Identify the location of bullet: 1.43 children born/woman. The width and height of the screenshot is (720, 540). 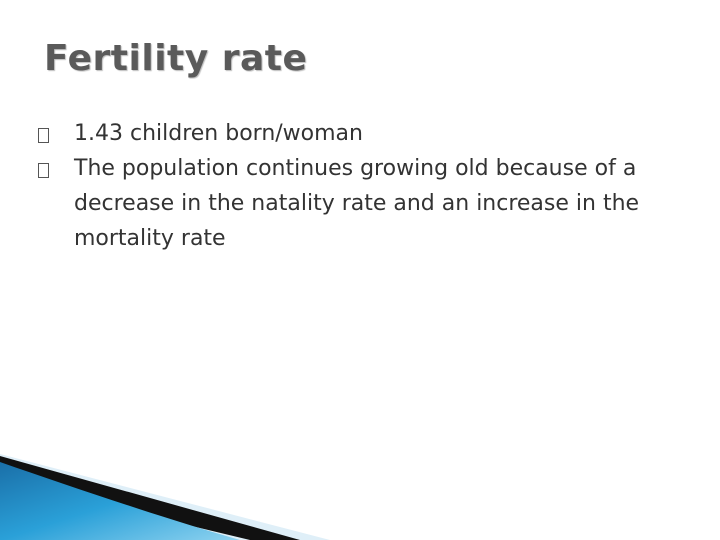
(354, 133).